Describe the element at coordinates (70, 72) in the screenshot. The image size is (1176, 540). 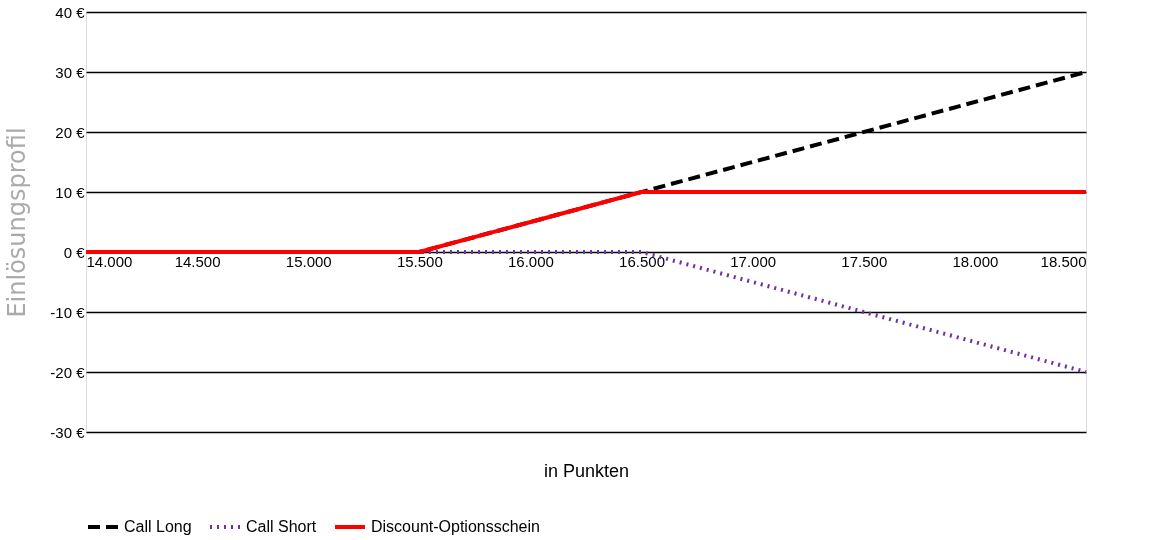
I see `y-tick-label: 30 €` at that location.